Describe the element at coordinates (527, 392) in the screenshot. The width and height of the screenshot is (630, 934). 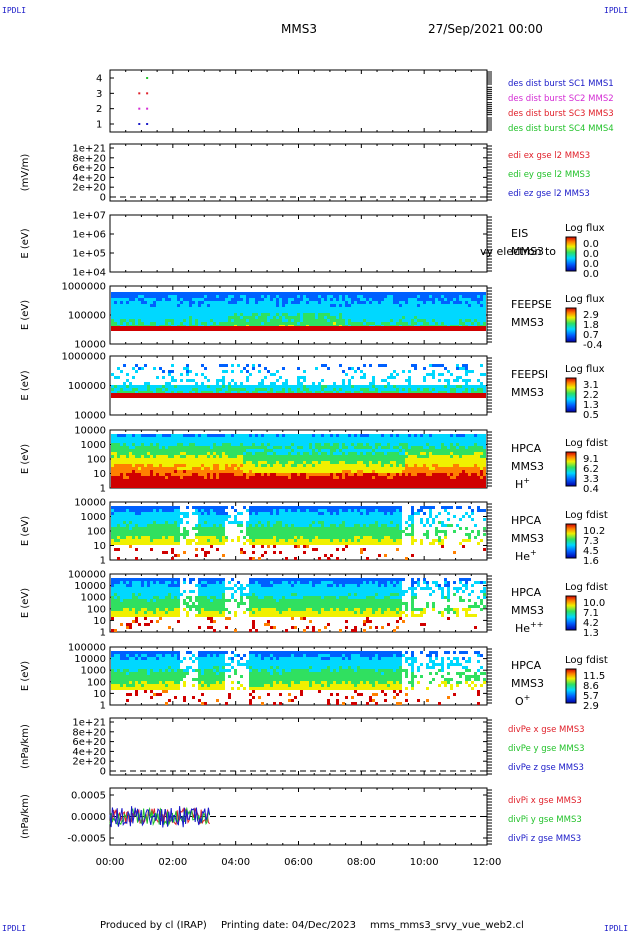
I see `spacecraft-label-feepsi: MMS3` at that location.